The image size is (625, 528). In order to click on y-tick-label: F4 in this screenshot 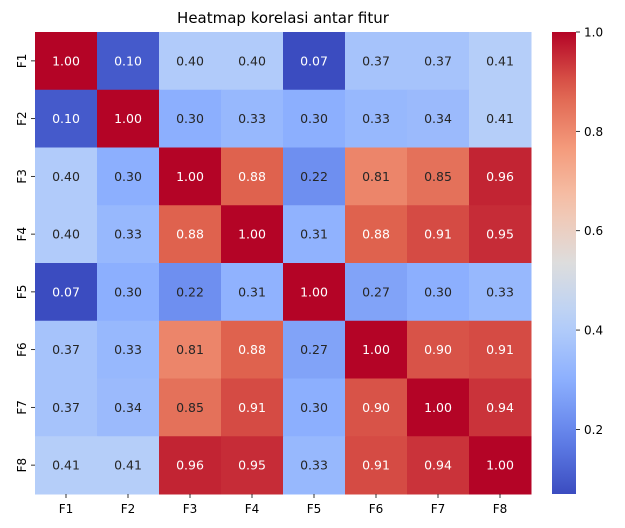, I will do `click(22, 234)`.